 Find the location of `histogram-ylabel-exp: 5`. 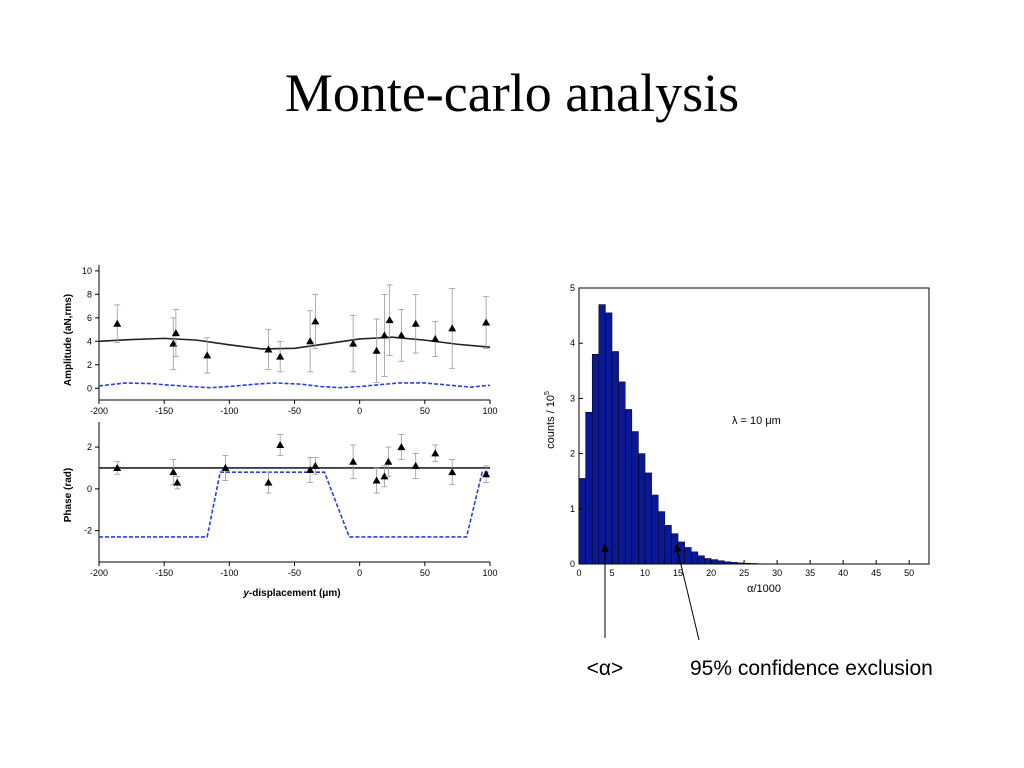

histogram-ylabel-exp: 5 is located at coordinates (547, 393).